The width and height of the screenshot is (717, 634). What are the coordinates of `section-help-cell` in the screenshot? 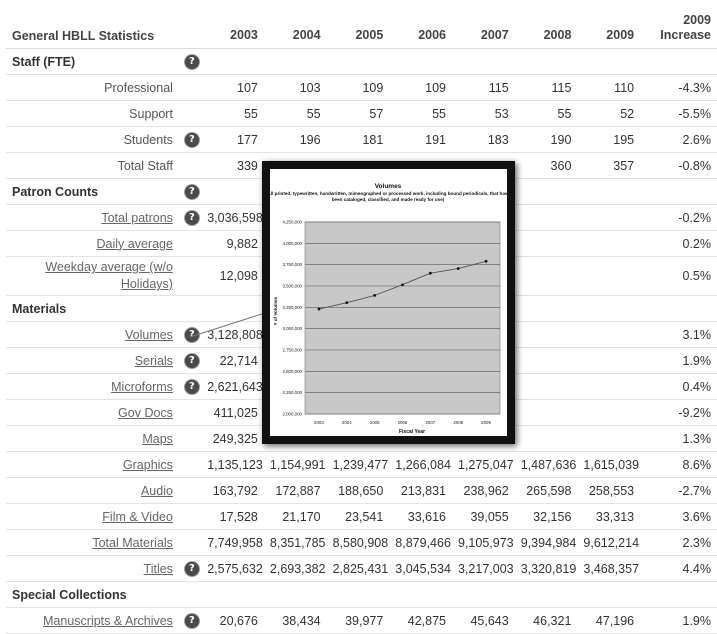 It's located at (190, 594).